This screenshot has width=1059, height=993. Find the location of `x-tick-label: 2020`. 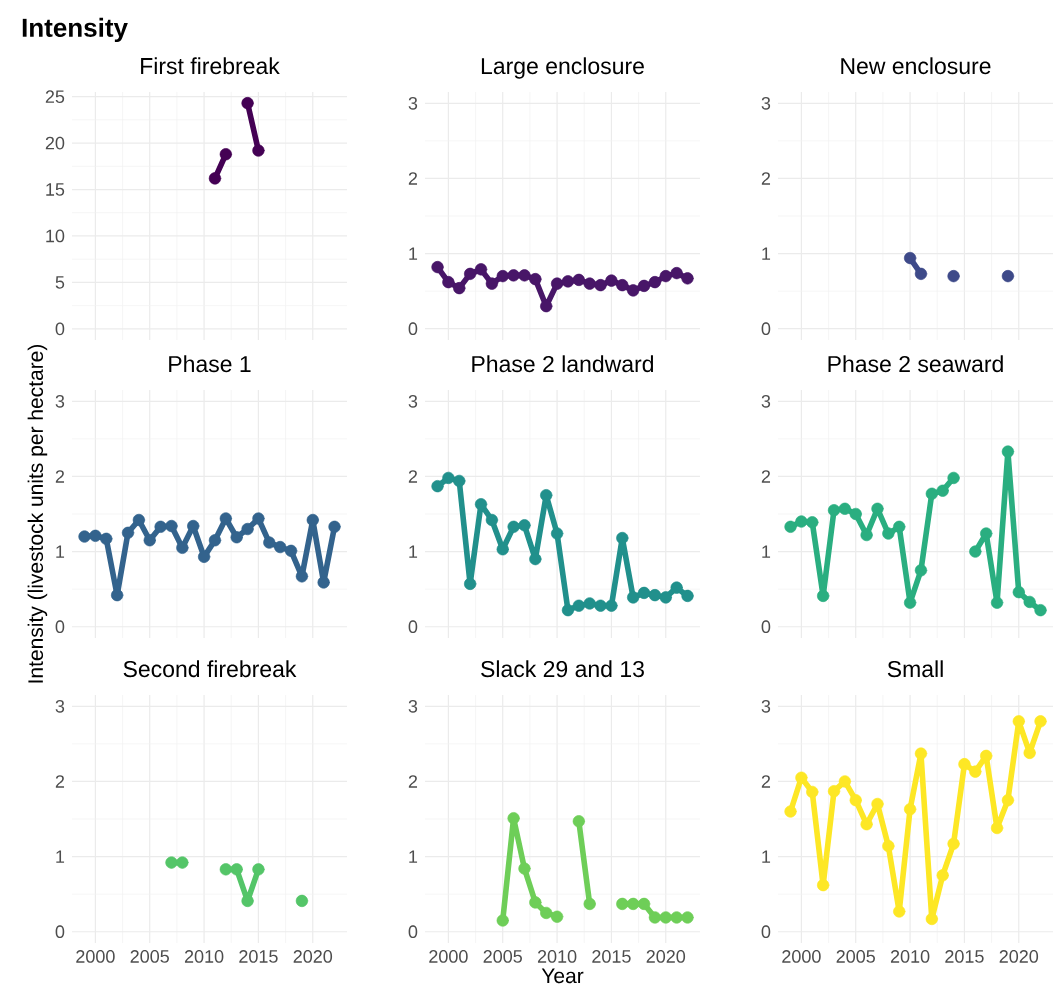

x-tick-label: 2020 is located at coordinates (313, 956).